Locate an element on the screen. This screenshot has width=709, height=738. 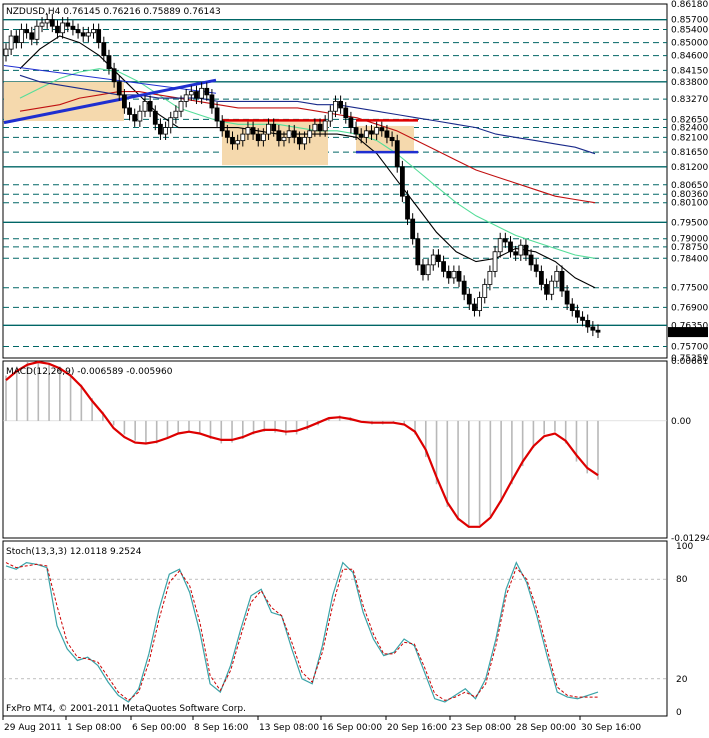
macd-tick-label: 0.00661 is located at coordinates (689, 362).